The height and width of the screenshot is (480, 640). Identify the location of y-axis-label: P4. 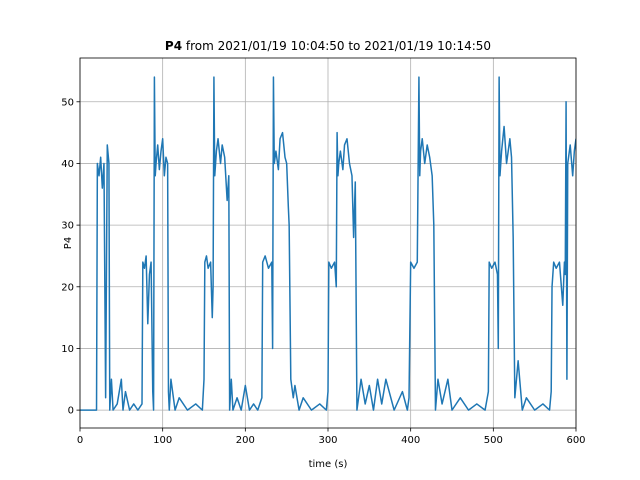
(68, 243).